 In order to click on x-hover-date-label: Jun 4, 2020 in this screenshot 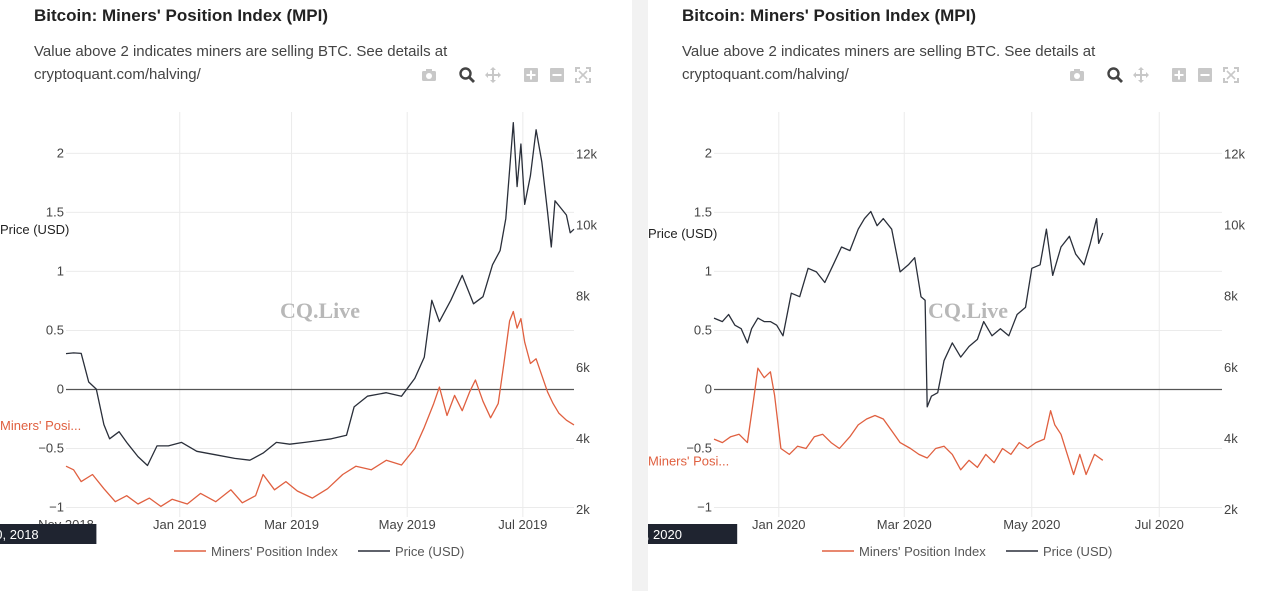, I will do `click(693, 534)`.